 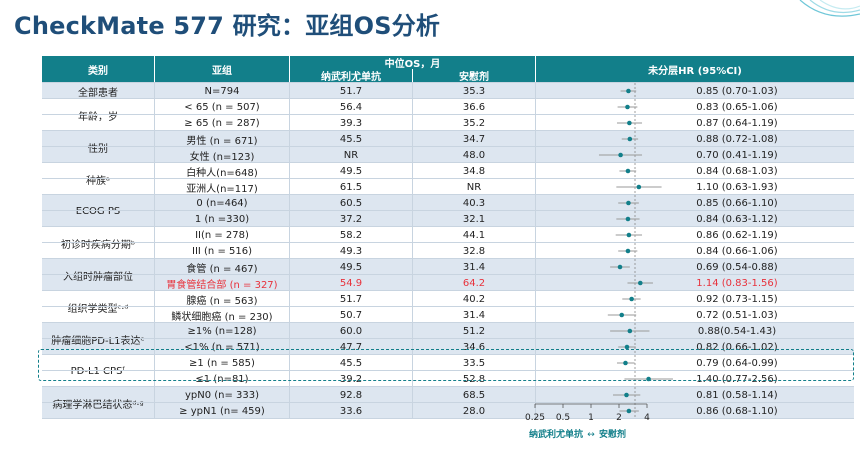 What do you see at coordinates (737, 363) in the screenshot?
I see `hr-text-cell: 0.79 (0.64-0.99)` at bounding box center [737, 363].